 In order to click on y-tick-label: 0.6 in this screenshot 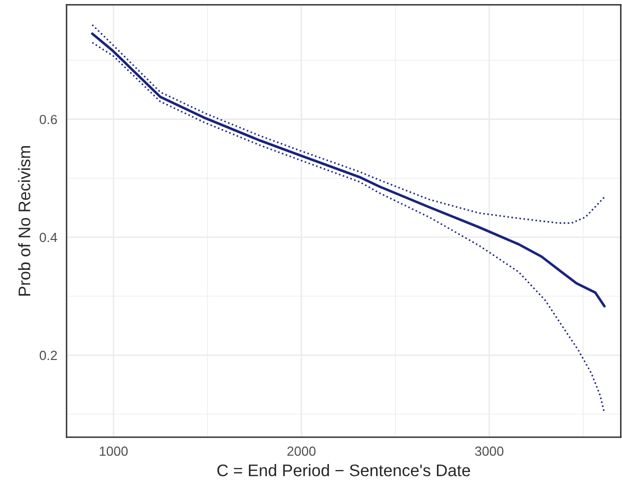, I will do `click(48, 119)`.